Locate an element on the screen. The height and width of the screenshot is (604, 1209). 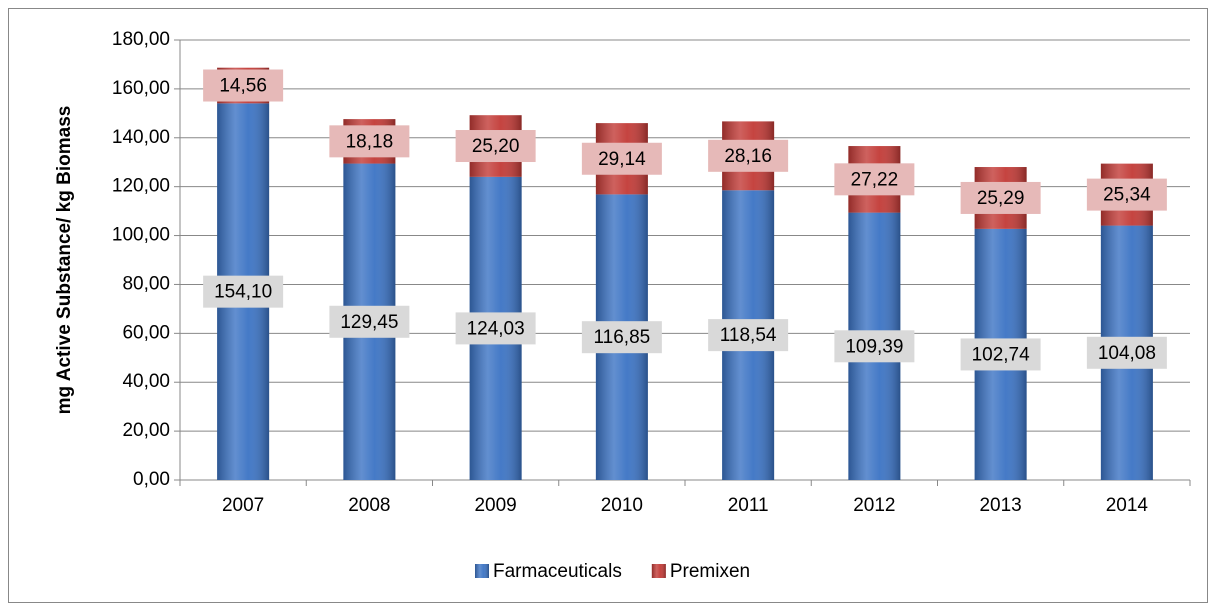
data-label: 29,14 is located at coordinates (622, 159).